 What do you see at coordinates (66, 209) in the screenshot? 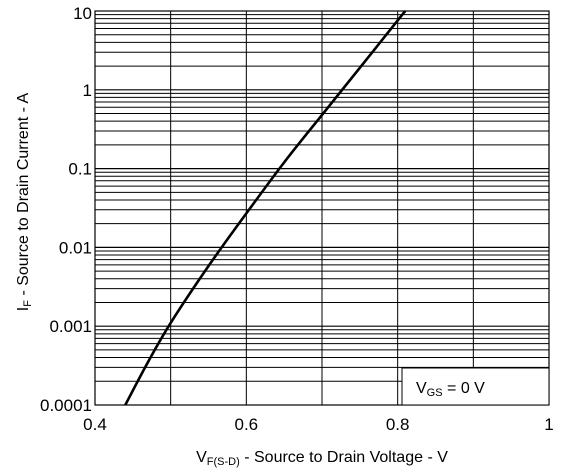
I see `y-tick-labels: 0.0001 0.001 0.01 0.1 1 10` at bounding box center [66, 209].